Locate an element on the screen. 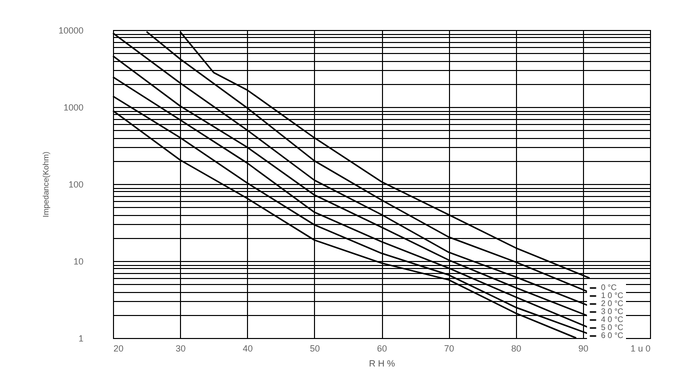  legend-label: 5 0 °C is located at coordinates (612, 327).